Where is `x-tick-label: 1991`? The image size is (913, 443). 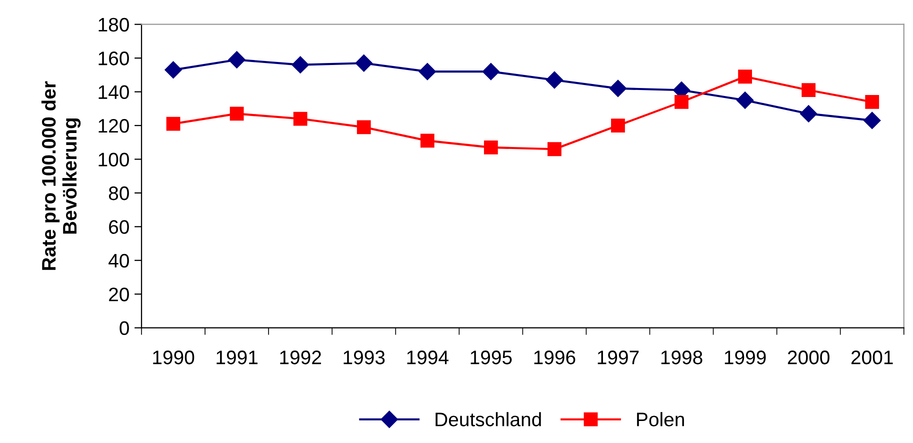
x-tick-label: 1991 is located at coordinates (237, 357).